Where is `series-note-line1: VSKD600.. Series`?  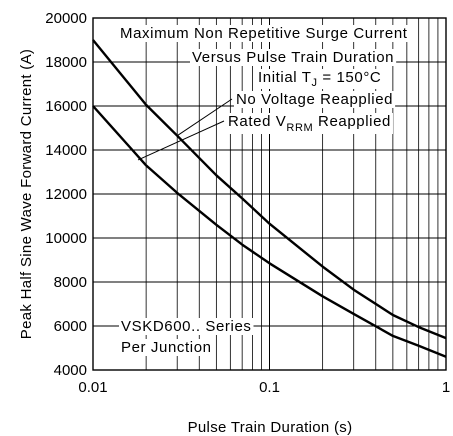 series-note-line1: VSKD600.. Series is located at coordinates (186, 326).